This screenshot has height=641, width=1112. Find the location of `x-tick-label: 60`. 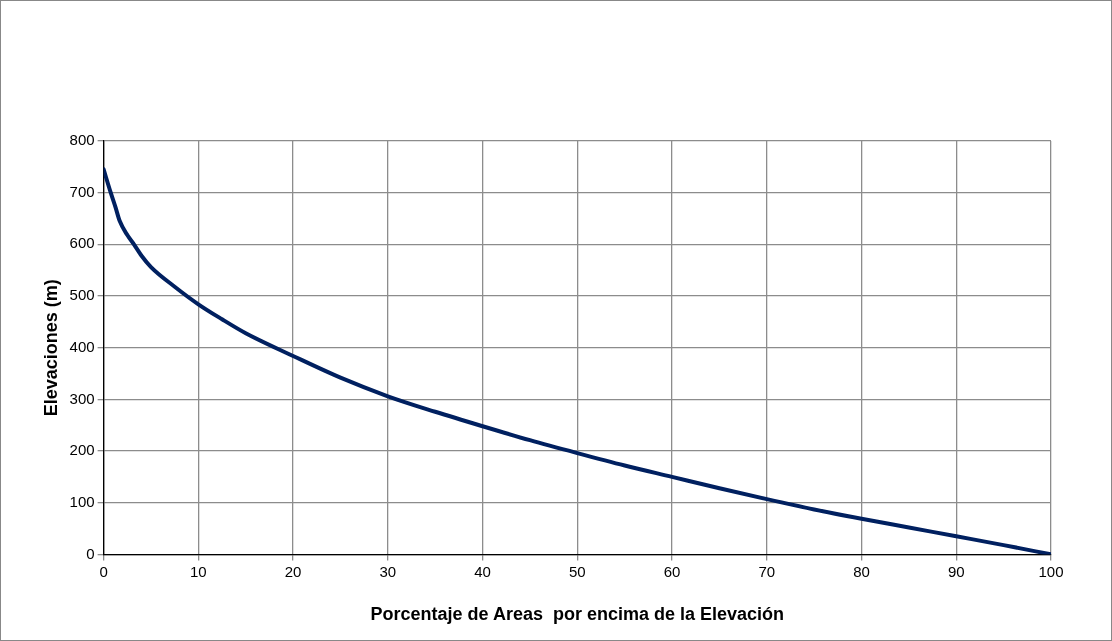

x-tick-label: 60 is located at coordinates (672, 571).